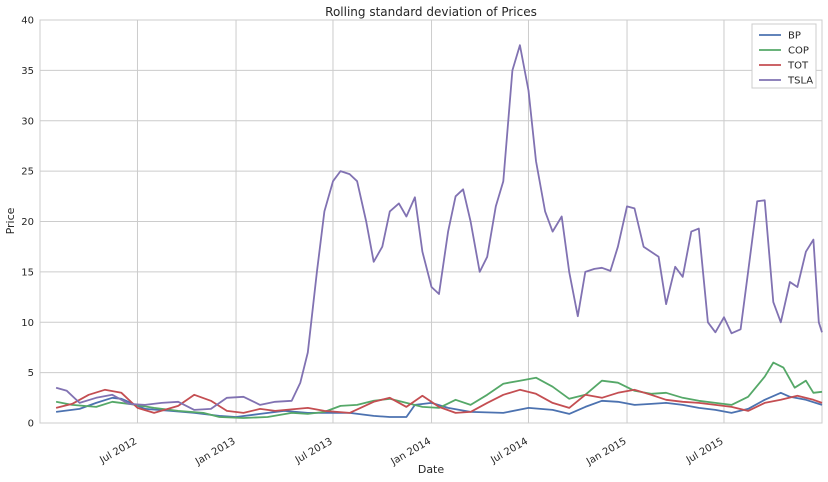 The height and width of the screenshot is (482, 828). Describe the element at coordinates (31, 424) in the screenshot. I see `y-tick-label: 0` at that location.